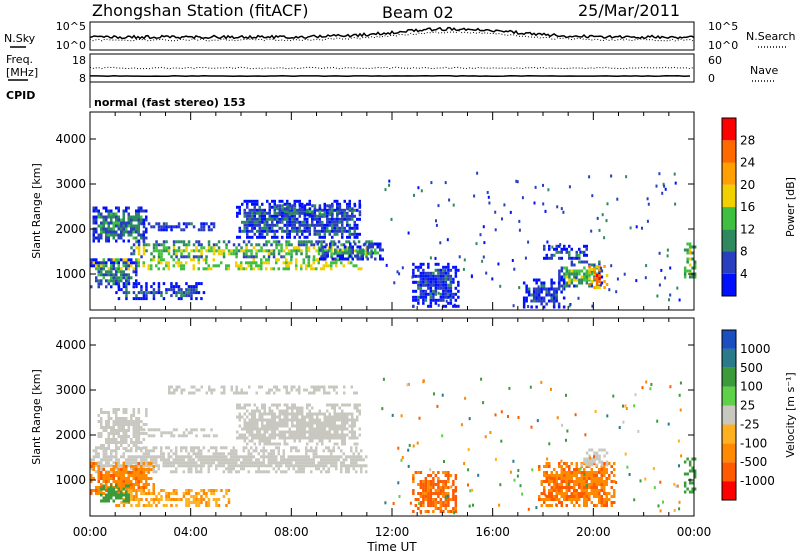 The width and height of the screenshot is (800, 554). What do you see at coordinates (747, 185) in the screenshot?
I see `colorbar-tick-label: 20` at bounding box center [747, 185].